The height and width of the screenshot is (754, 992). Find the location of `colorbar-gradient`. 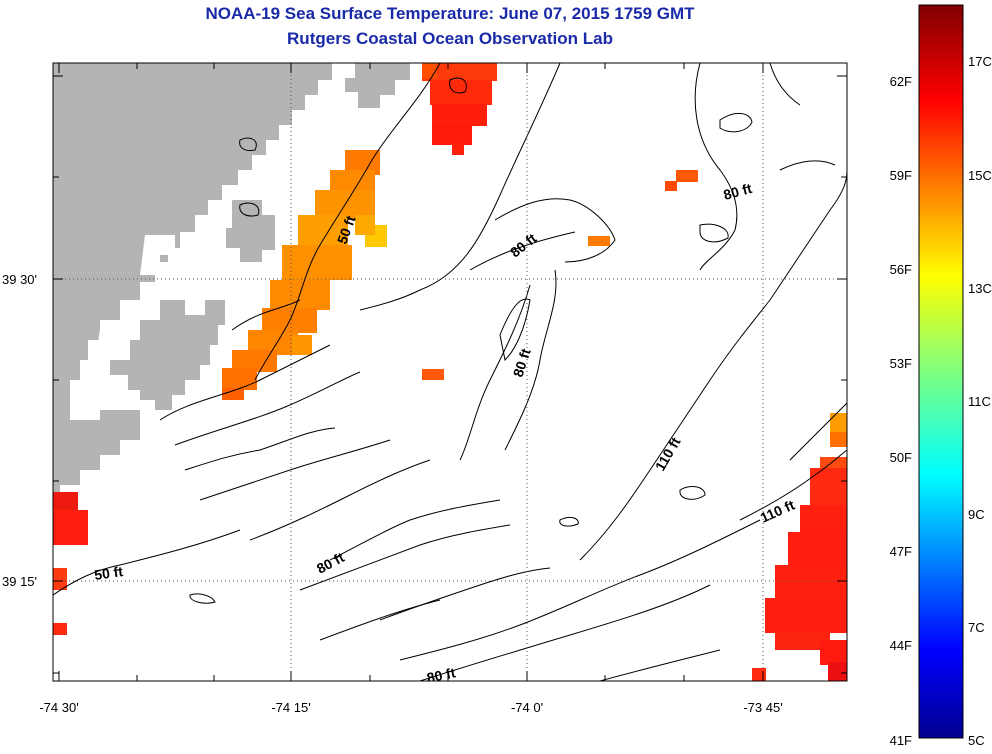

colorbar-gradient is located at coordinates (941, 371).